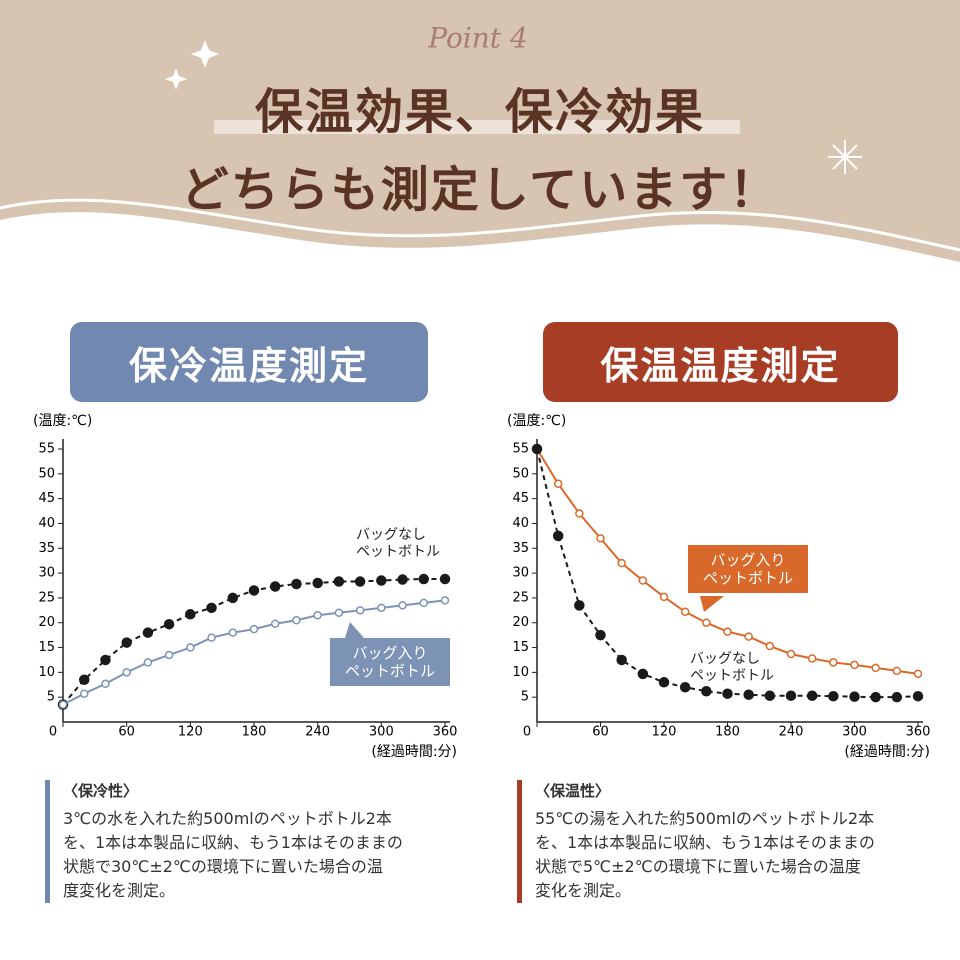 The width and height of the screenshot is (960, 960). I want to click on section-title: 保温温度測定, so click(720, 362).